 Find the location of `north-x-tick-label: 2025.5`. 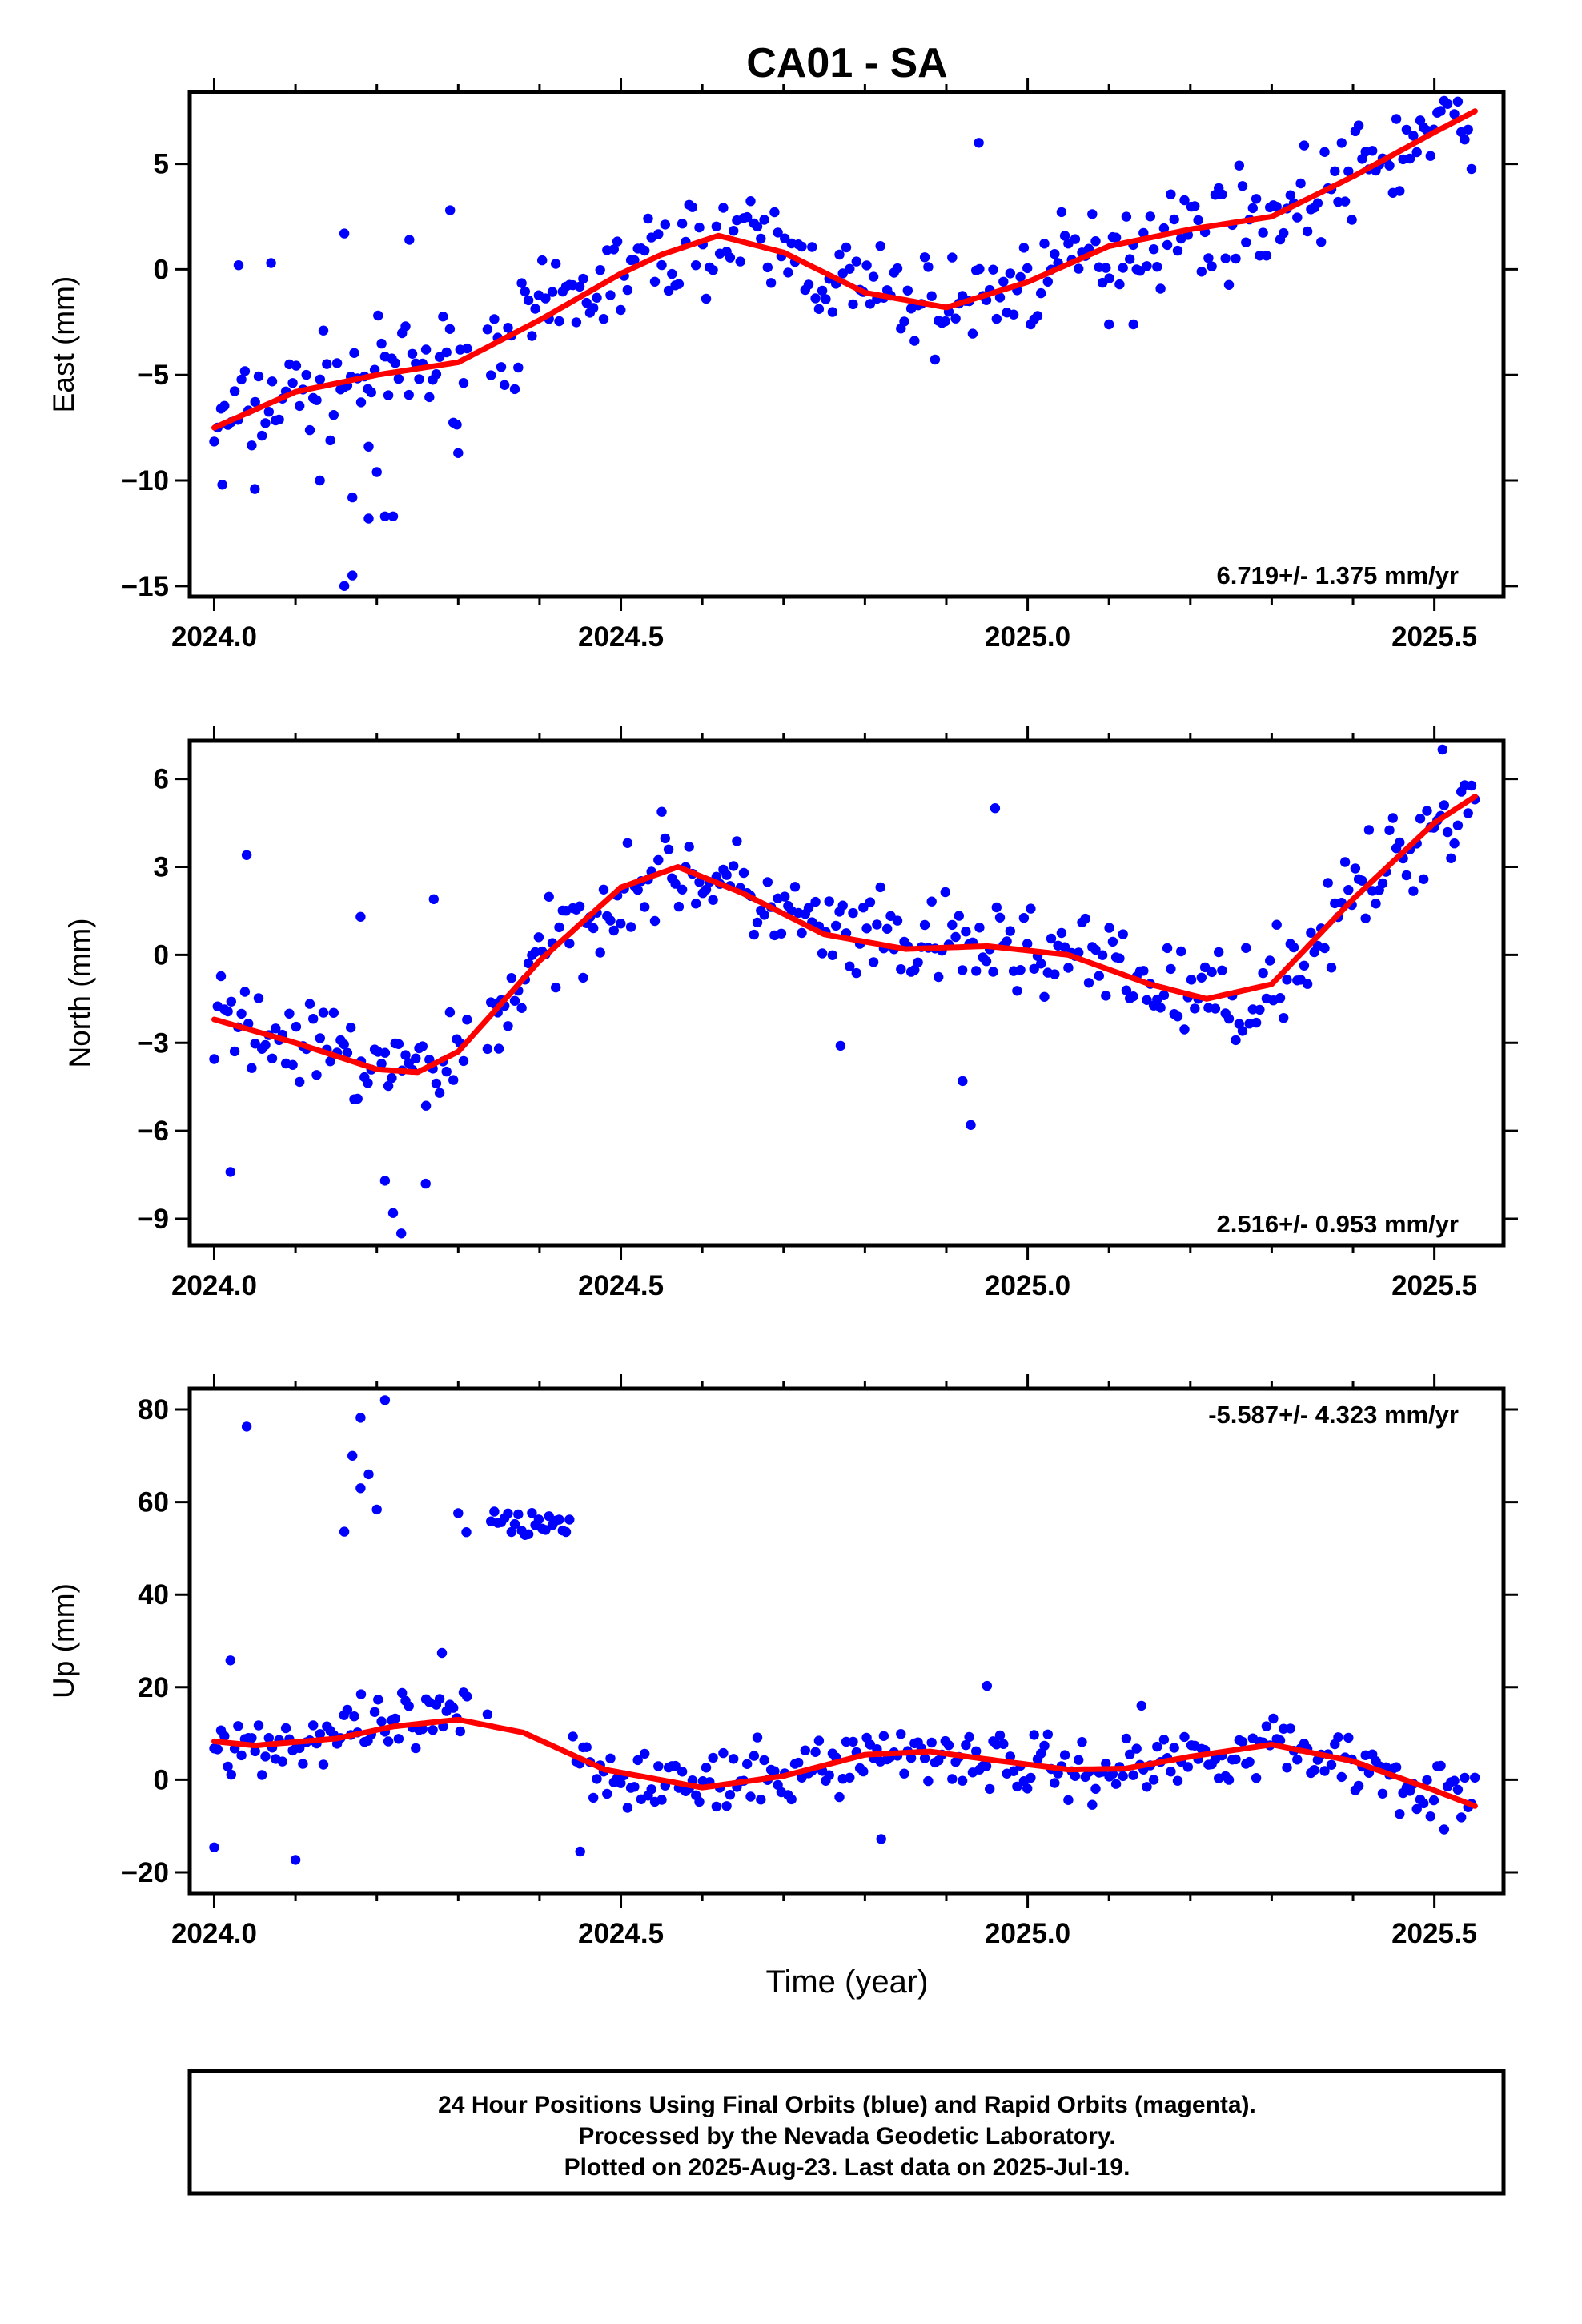

north-x-tick-label: 2025.5 is located at coordinates (1434, 1285).